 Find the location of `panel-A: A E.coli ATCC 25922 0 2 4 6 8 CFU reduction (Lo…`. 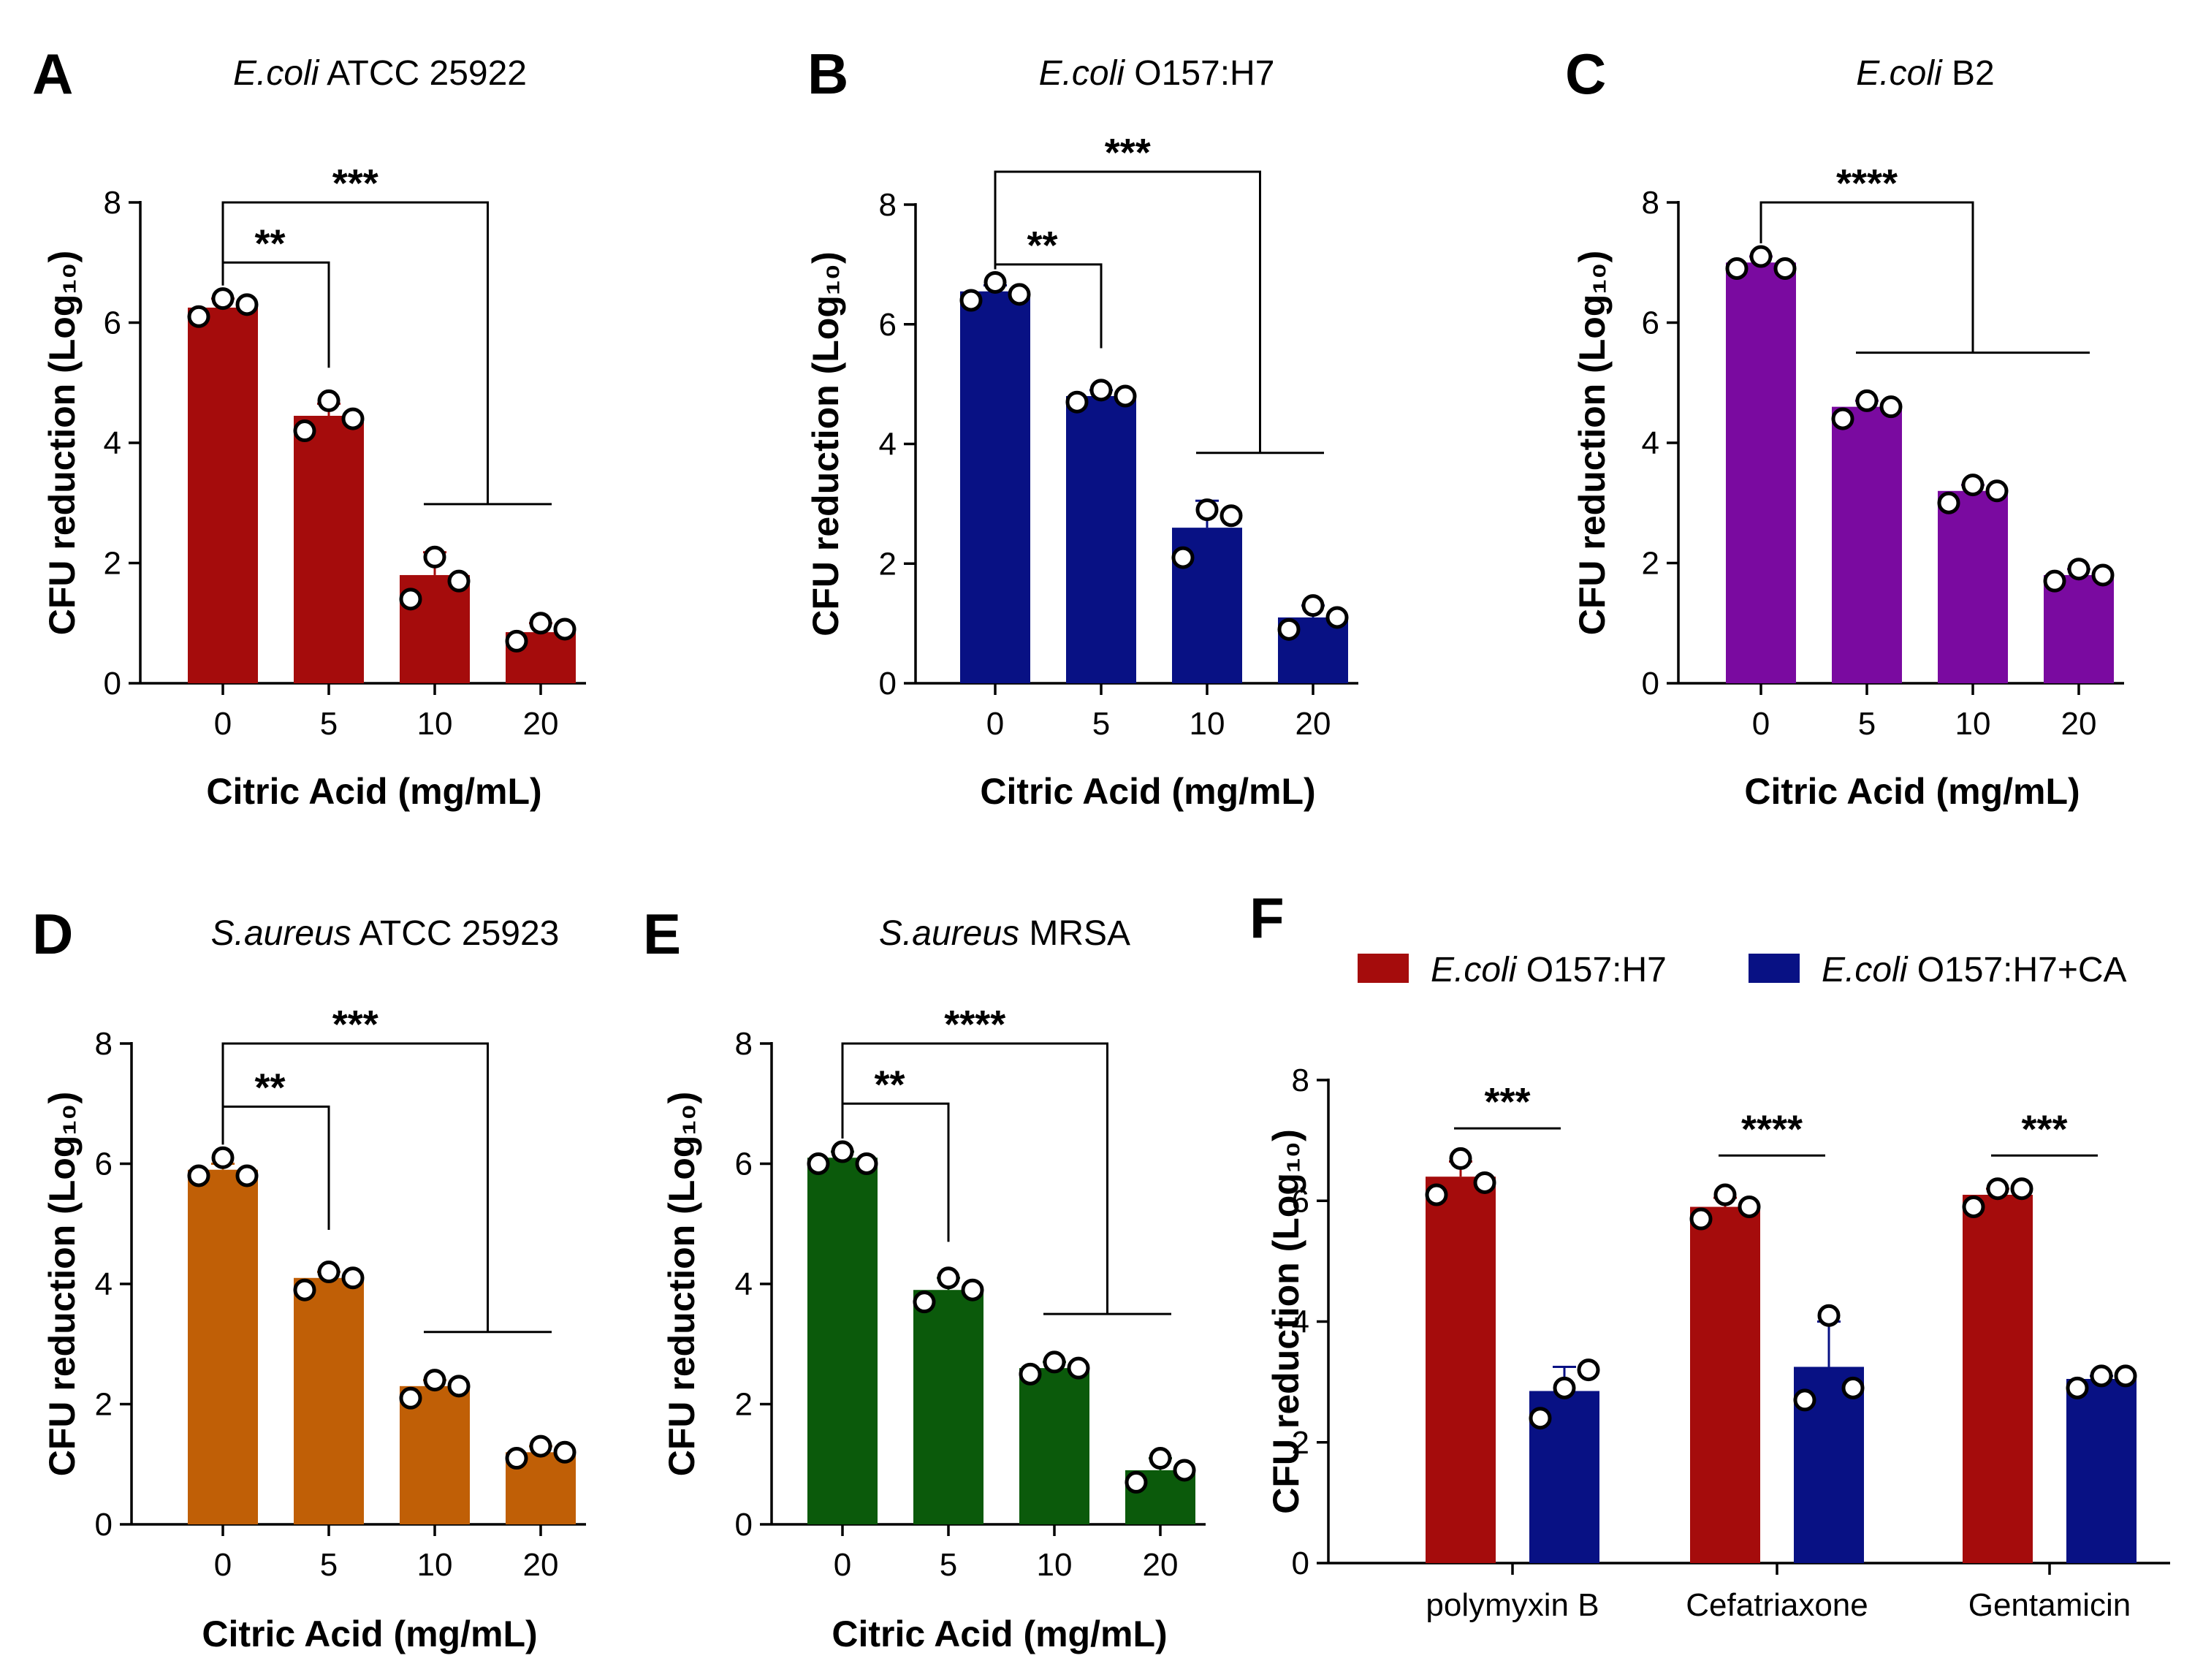

panel-A: A E.coli ATCC 25922 0 2 4 6 8 CFU reduction (Lo… is located at coordinates (309, 427).